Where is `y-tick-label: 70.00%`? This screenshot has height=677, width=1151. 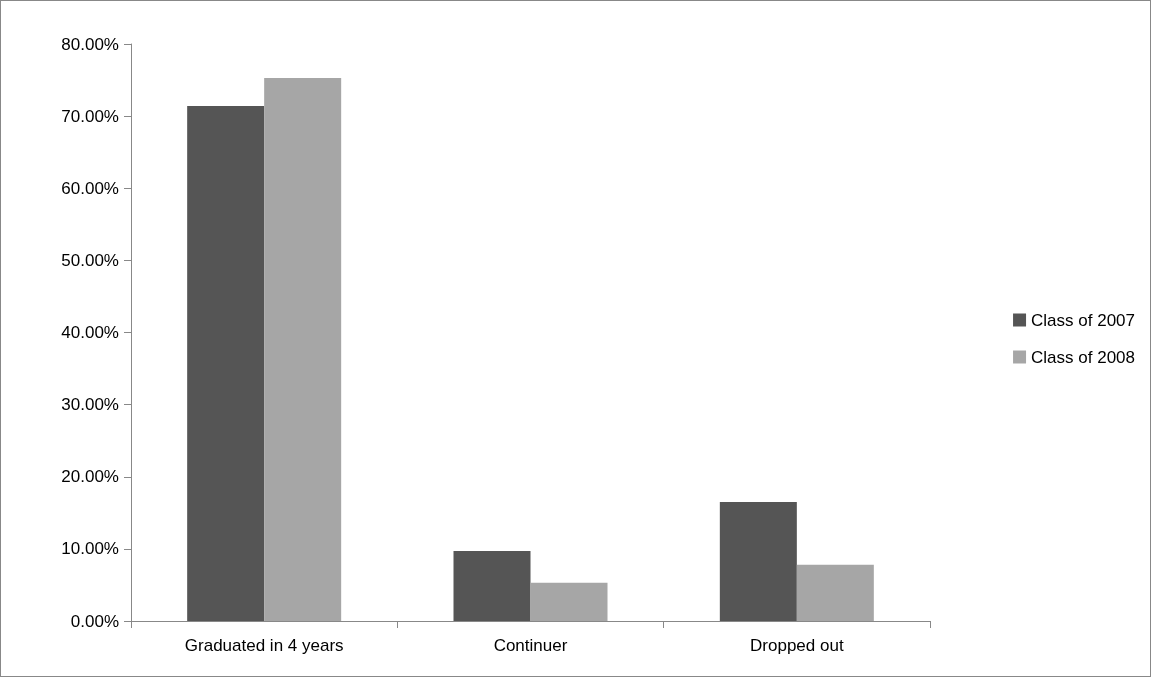 y-tick-label: 70.00% is located at coordinates (90, 116).